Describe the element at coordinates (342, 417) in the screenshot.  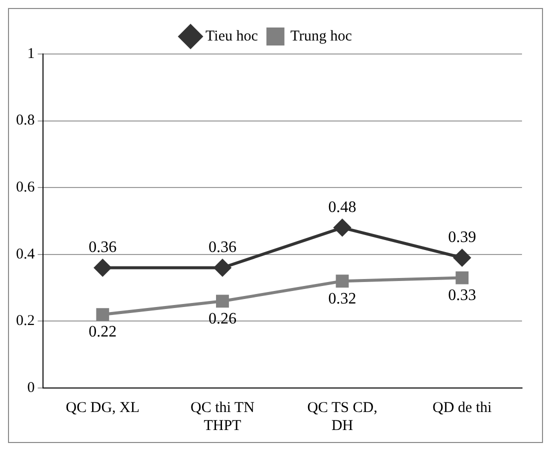
I see `x-tick-label: QC TS CD, DH` at that location.